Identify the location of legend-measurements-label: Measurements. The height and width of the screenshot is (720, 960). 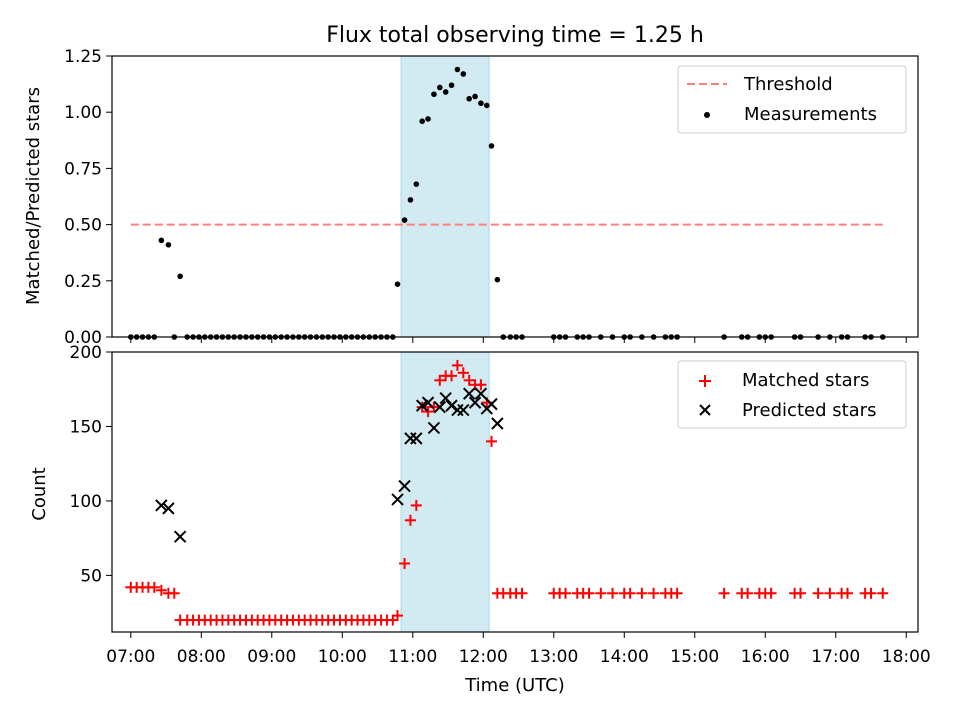
(810, 114).